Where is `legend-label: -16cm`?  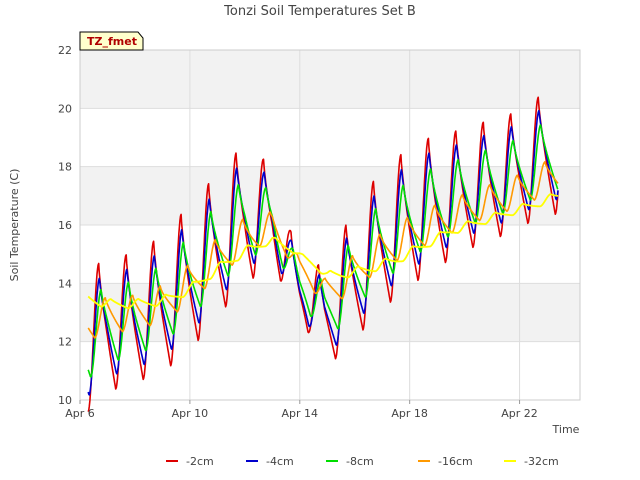
legend-label: -16cm is located at coordinates (455, 461).